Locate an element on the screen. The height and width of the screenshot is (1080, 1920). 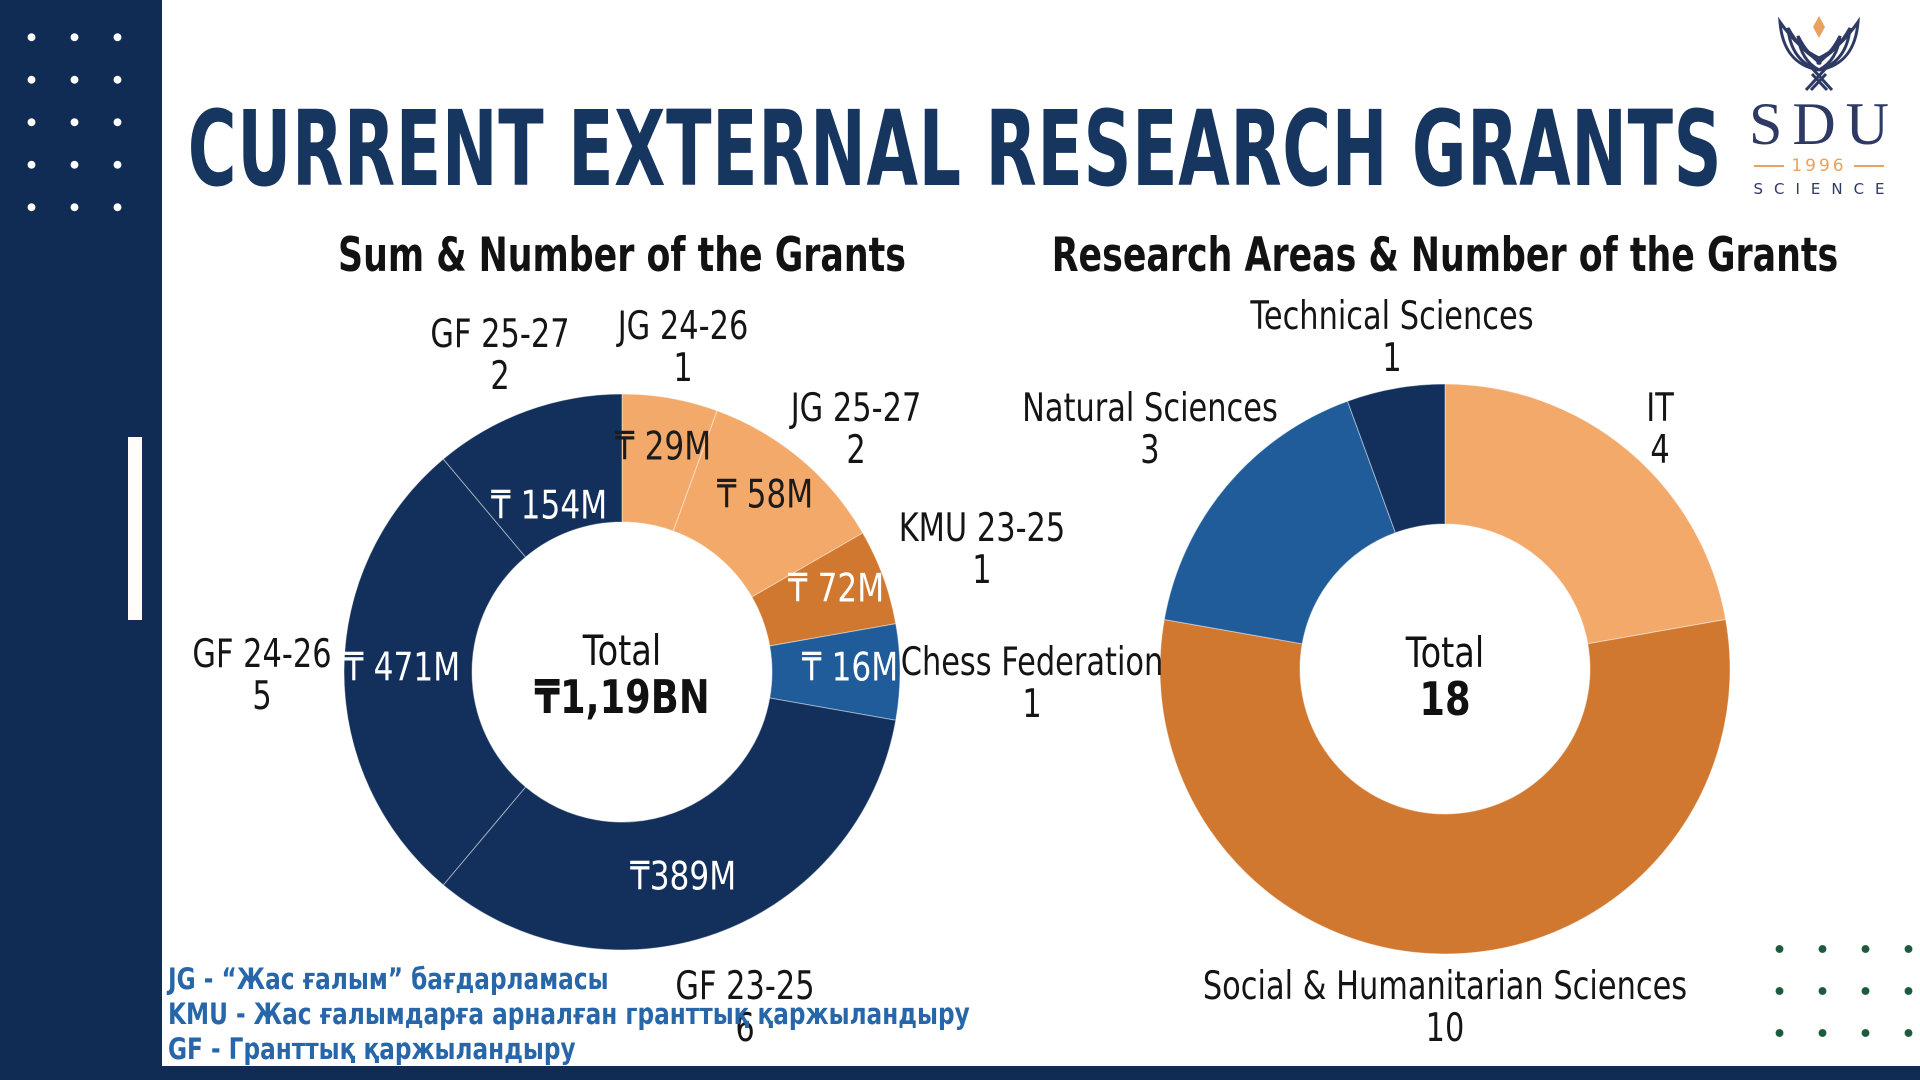
dot-grid-top-left is located at coordinates (67, 114).